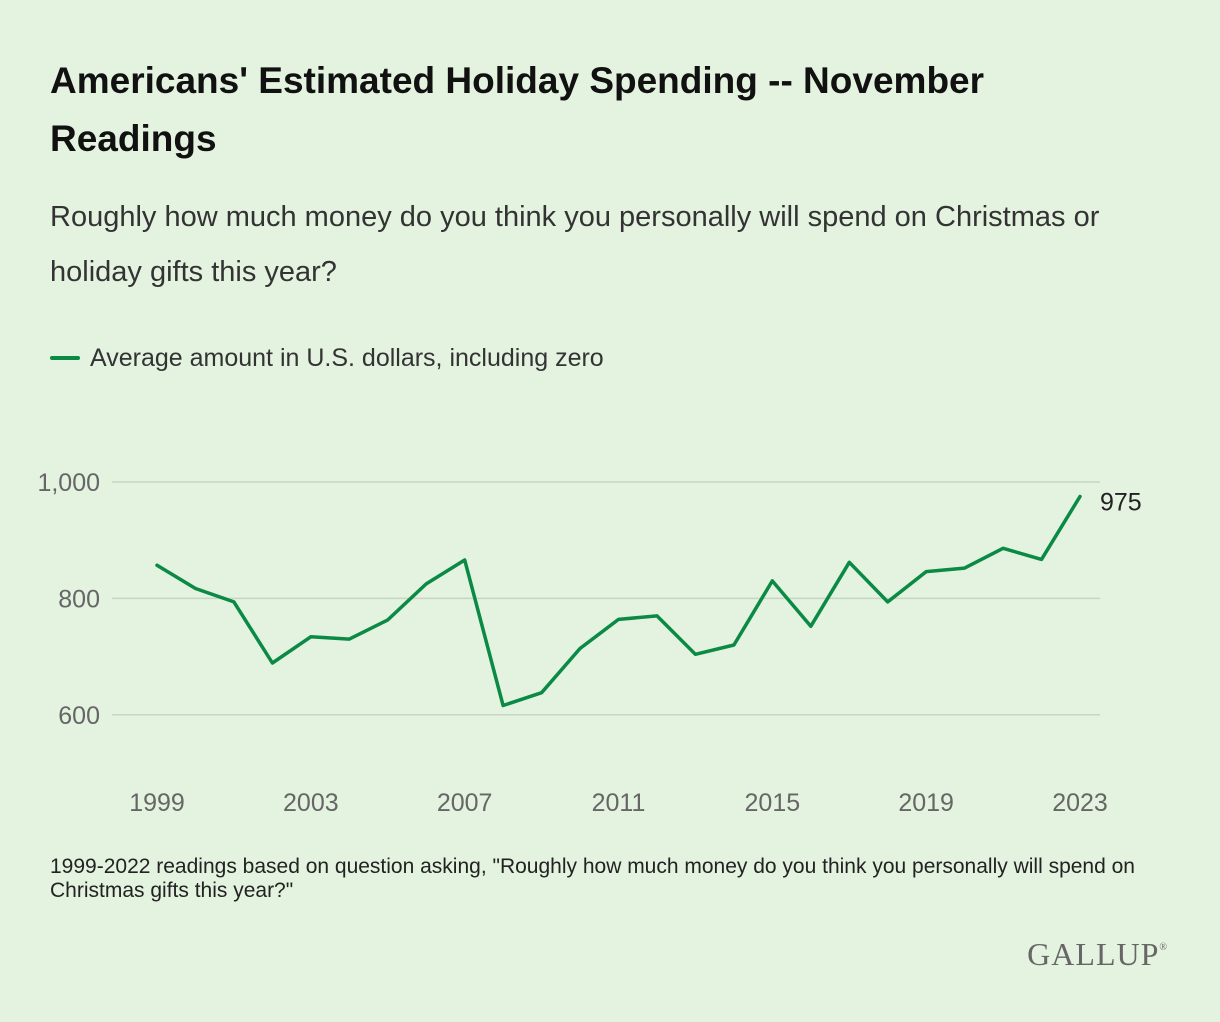 This screenshot has height=1022, width=1220. What do you see at coordinates (773, 803) in the screenshot?
I see `x-tick-label: 2015` at bounding box center [773, 803].